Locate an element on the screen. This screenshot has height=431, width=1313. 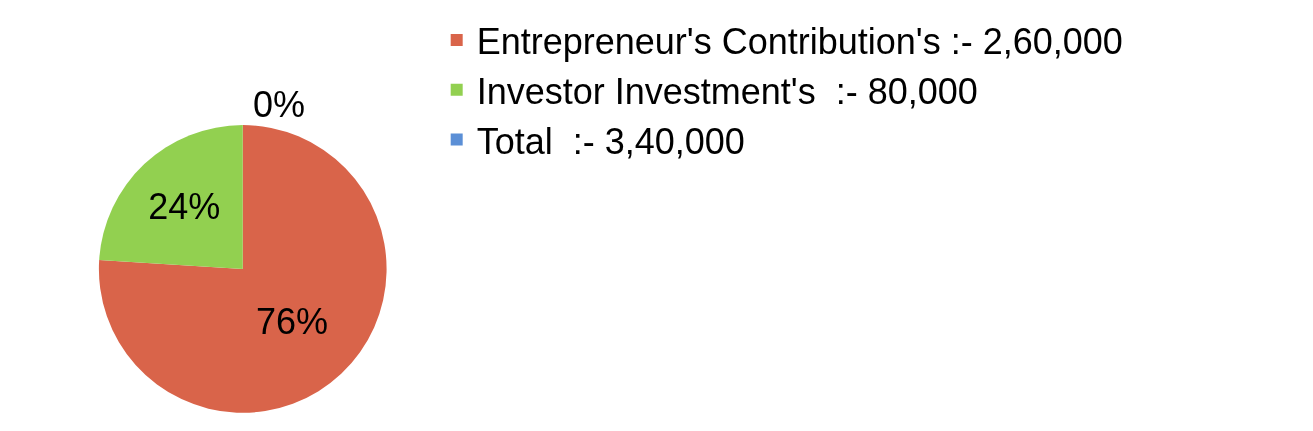
legend-label: Total :- 3,40,000 is located at coordinates (610, 141).